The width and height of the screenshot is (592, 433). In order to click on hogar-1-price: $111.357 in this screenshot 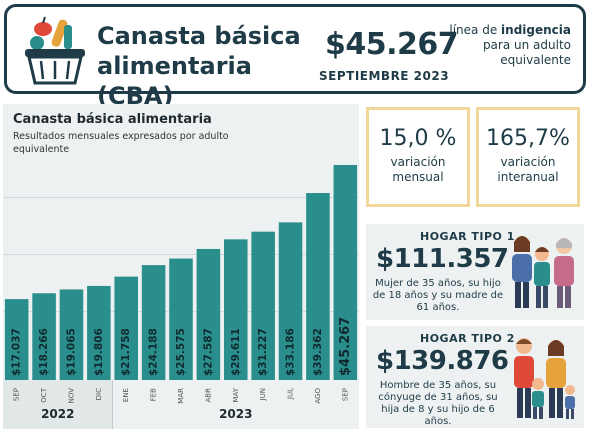, I will do `click(442, 259)`.